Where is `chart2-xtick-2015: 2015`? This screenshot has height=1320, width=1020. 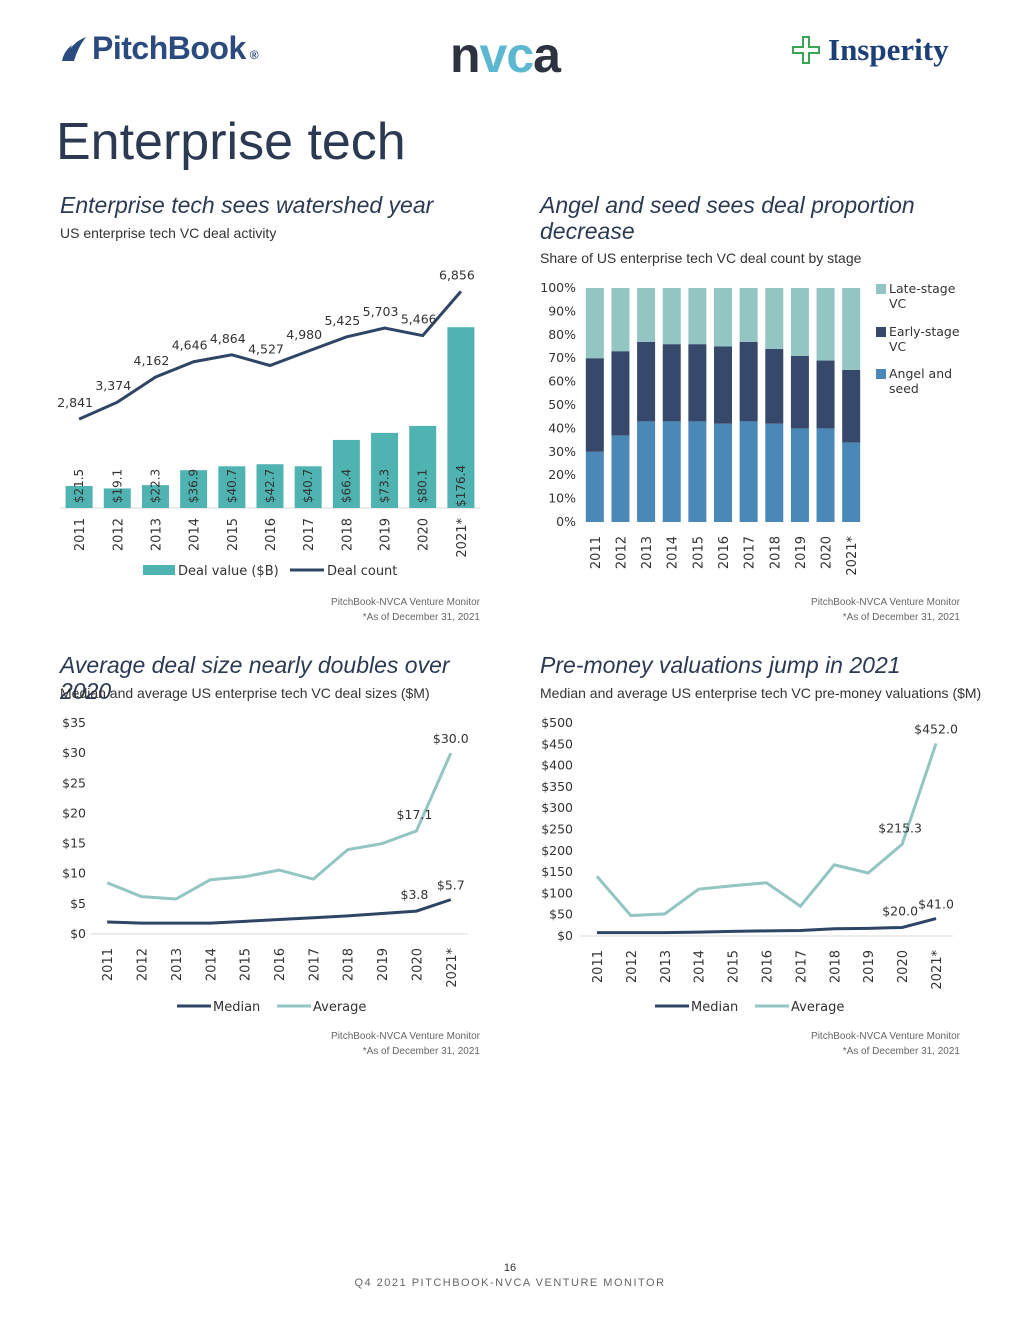
chart2-xtick-2015: 2015 is located at coordinates (698, 552).